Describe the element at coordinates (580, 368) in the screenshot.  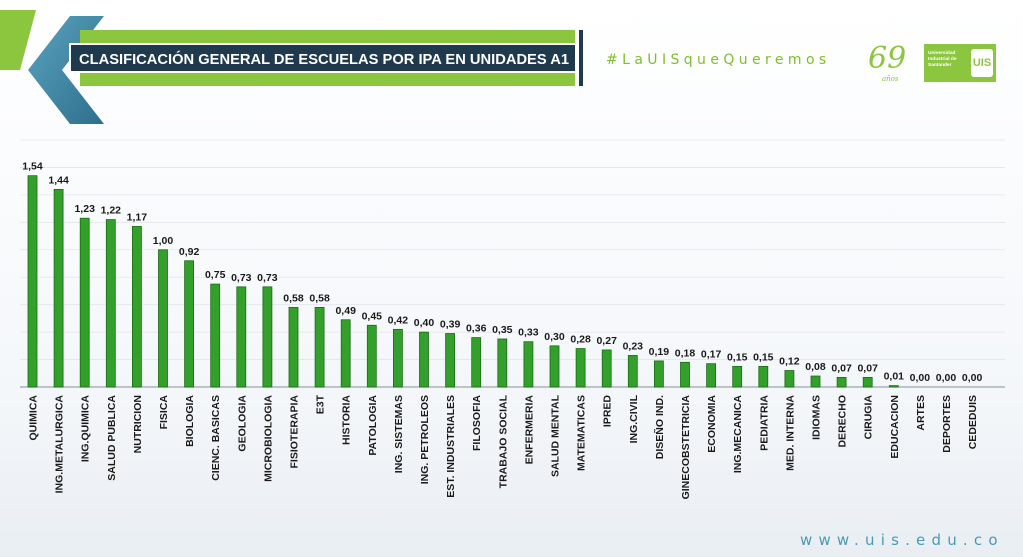
I see `bar-matematicas` at that location.